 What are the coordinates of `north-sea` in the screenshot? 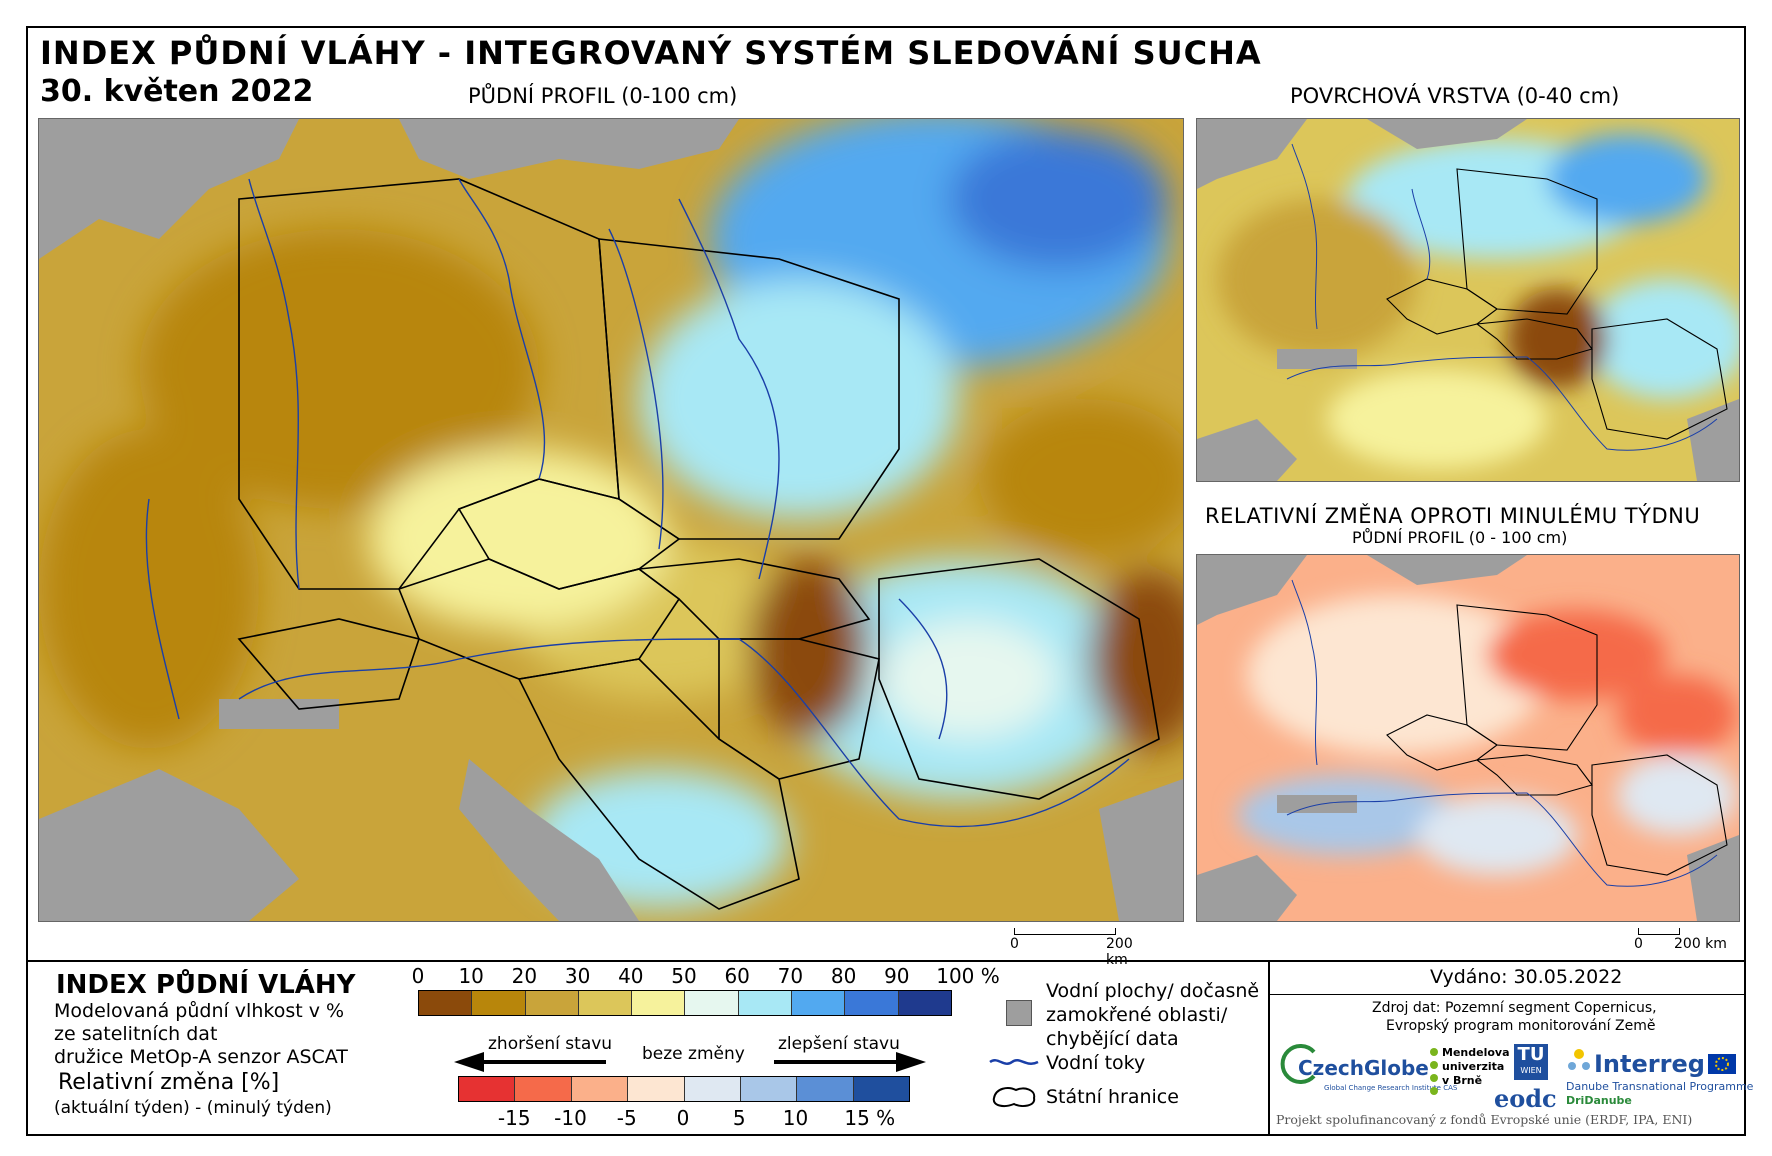 It's located at (169, 189).